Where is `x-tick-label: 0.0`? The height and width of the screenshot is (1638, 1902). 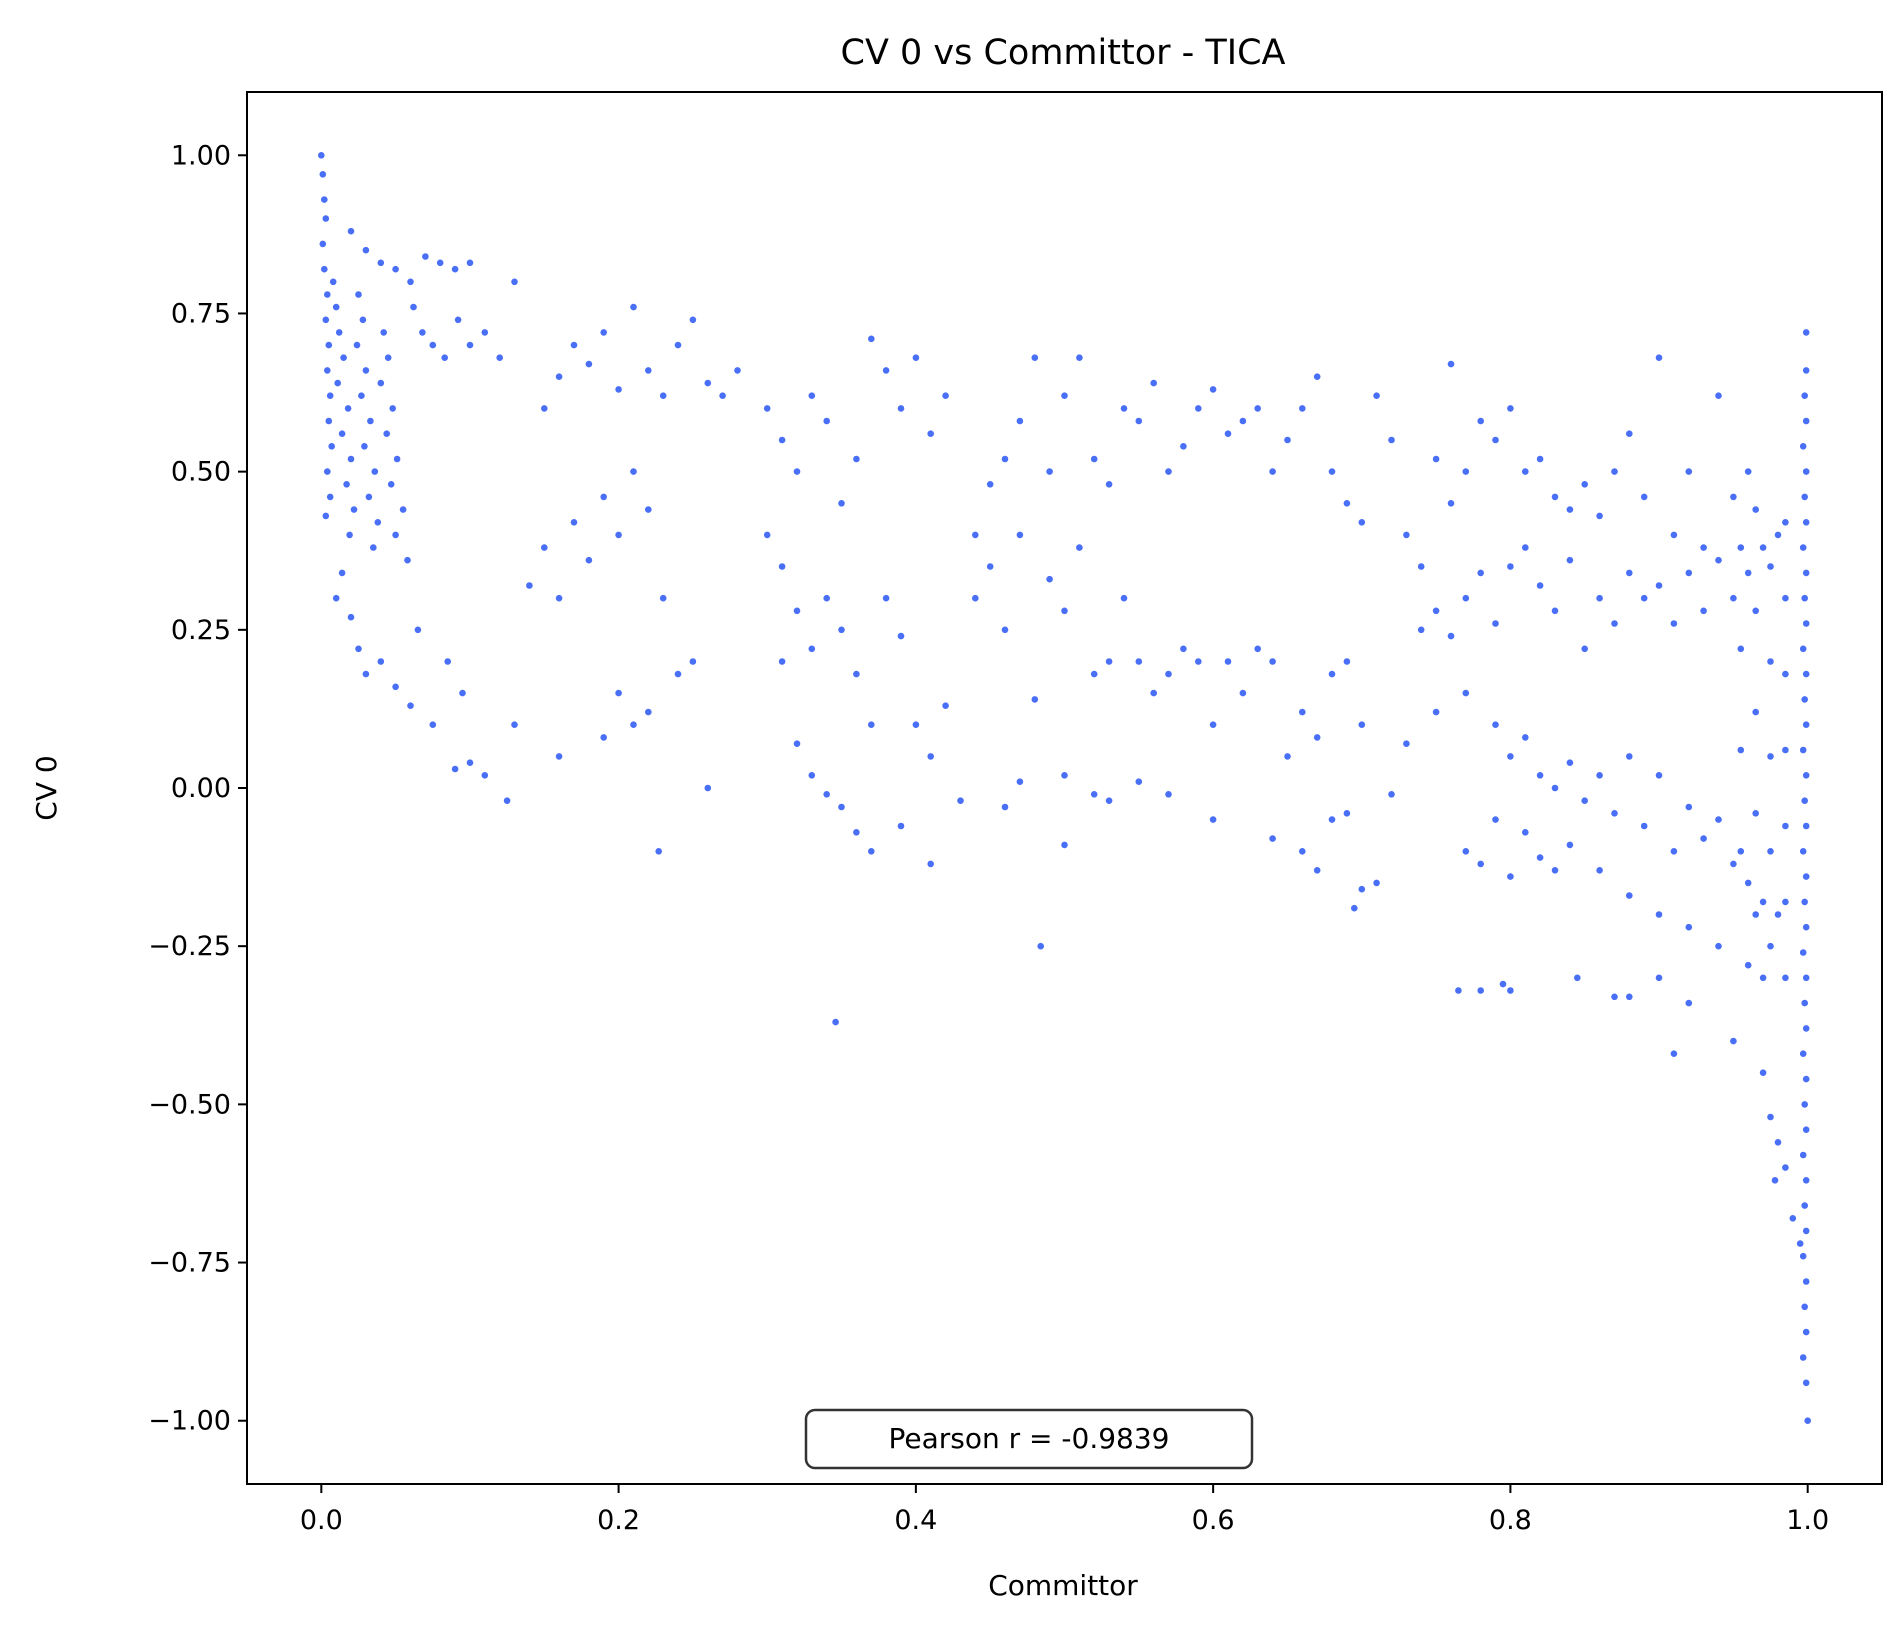 x-tick-label: 0.0 is located at coordinates (321, 1520).